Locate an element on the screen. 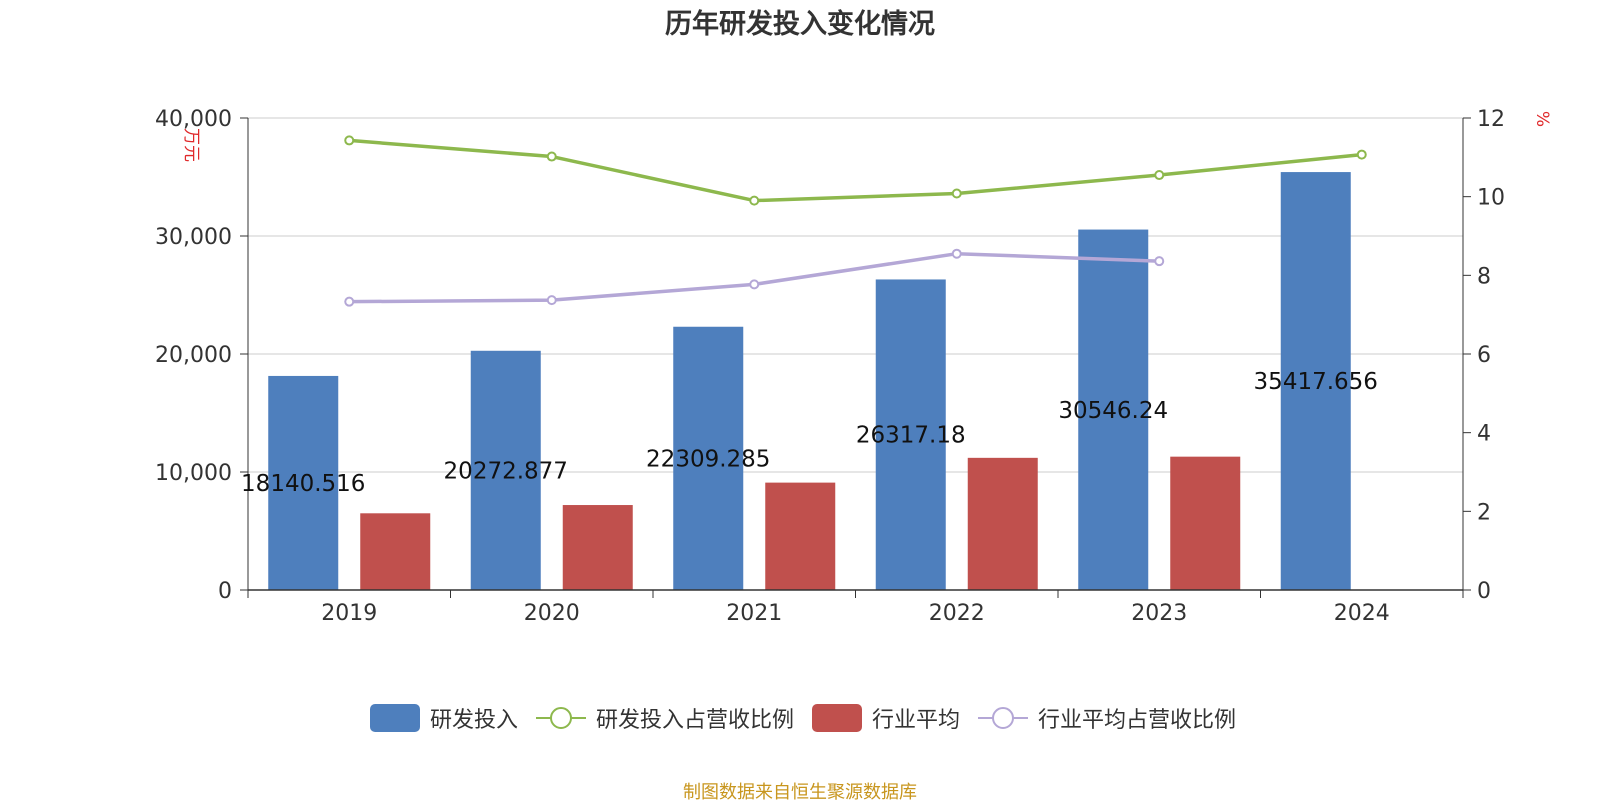  y-right-tick-label: 8 is located at coordinates (1484, 276).